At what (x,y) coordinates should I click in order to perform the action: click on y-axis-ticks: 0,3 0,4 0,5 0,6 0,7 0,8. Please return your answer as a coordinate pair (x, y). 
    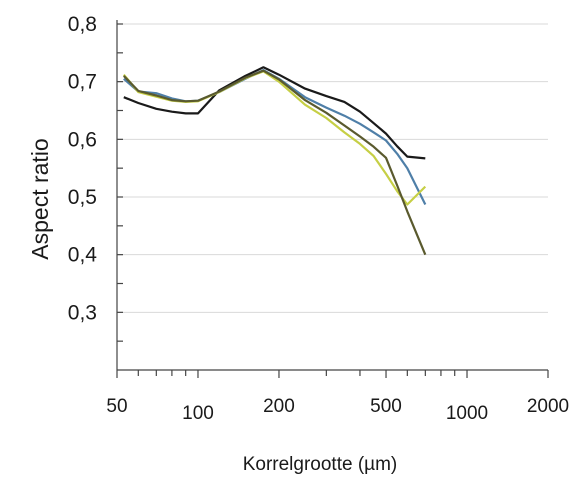
    Looking at the image, I should click on (95, 177).